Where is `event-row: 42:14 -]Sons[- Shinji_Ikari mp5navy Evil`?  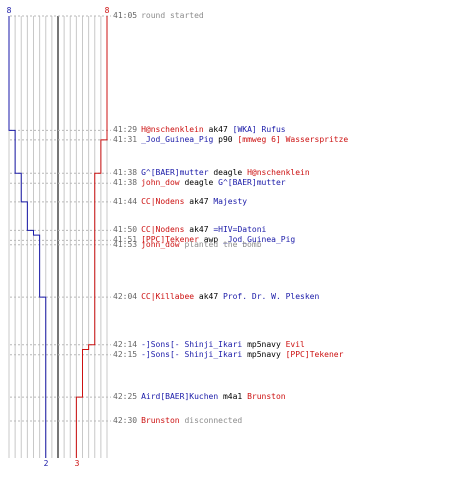
event-row: 42:14 -]Sons[- Shinji_Ikari mp5navy Evil is located at coordinates (209, 345).